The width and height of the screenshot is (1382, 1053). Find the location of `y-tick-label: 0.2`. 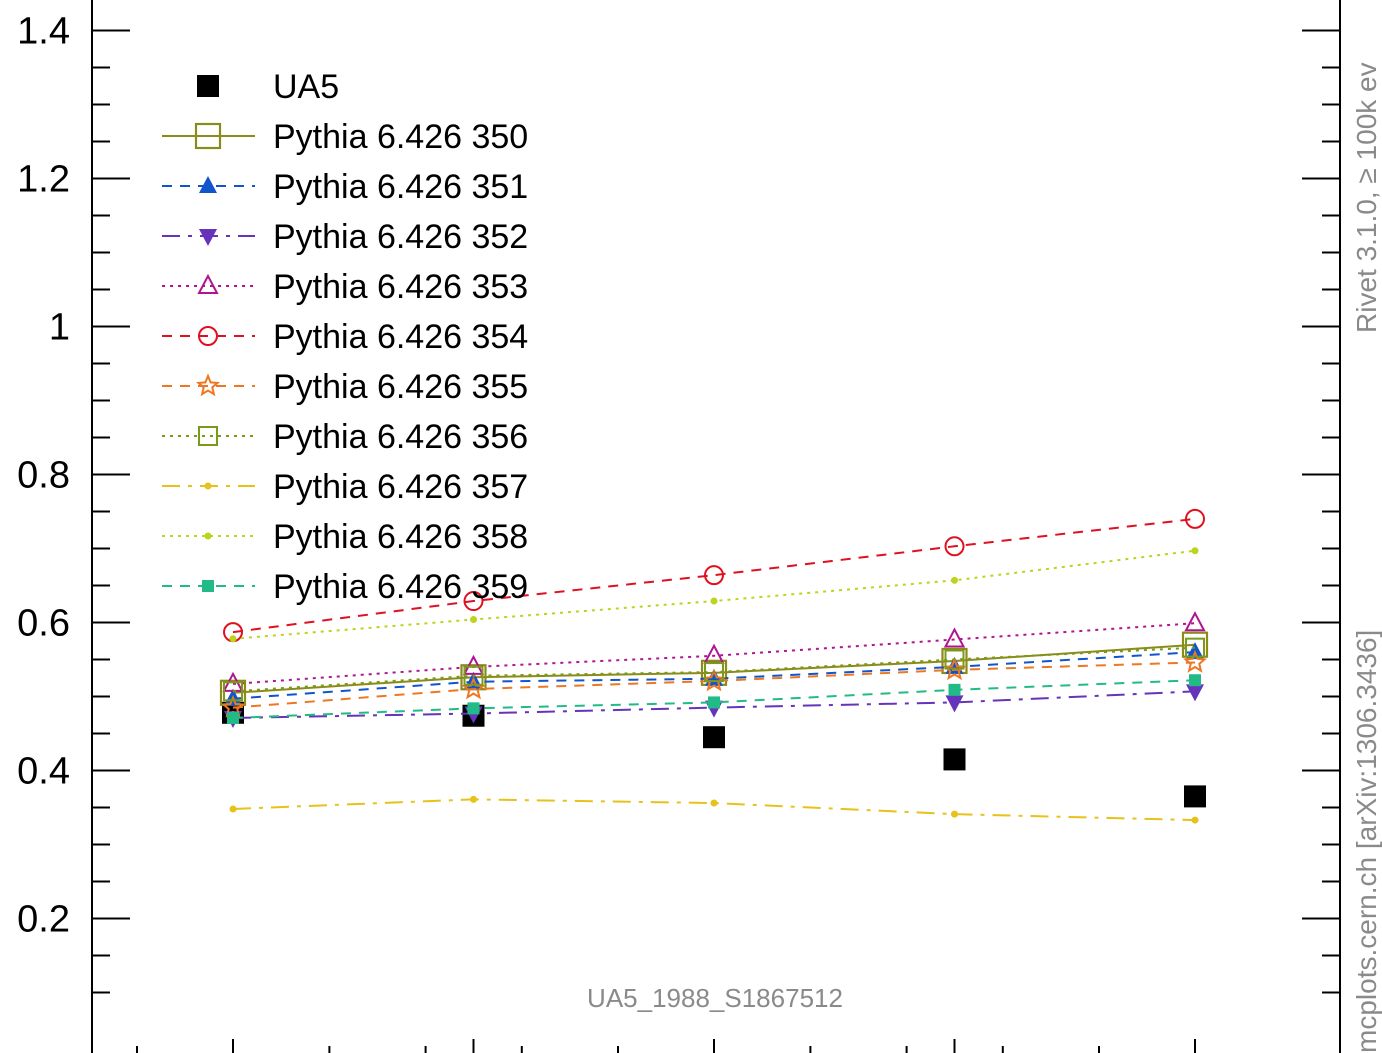

y-tick-label: 0.2 is located at coordinates (43, 920).